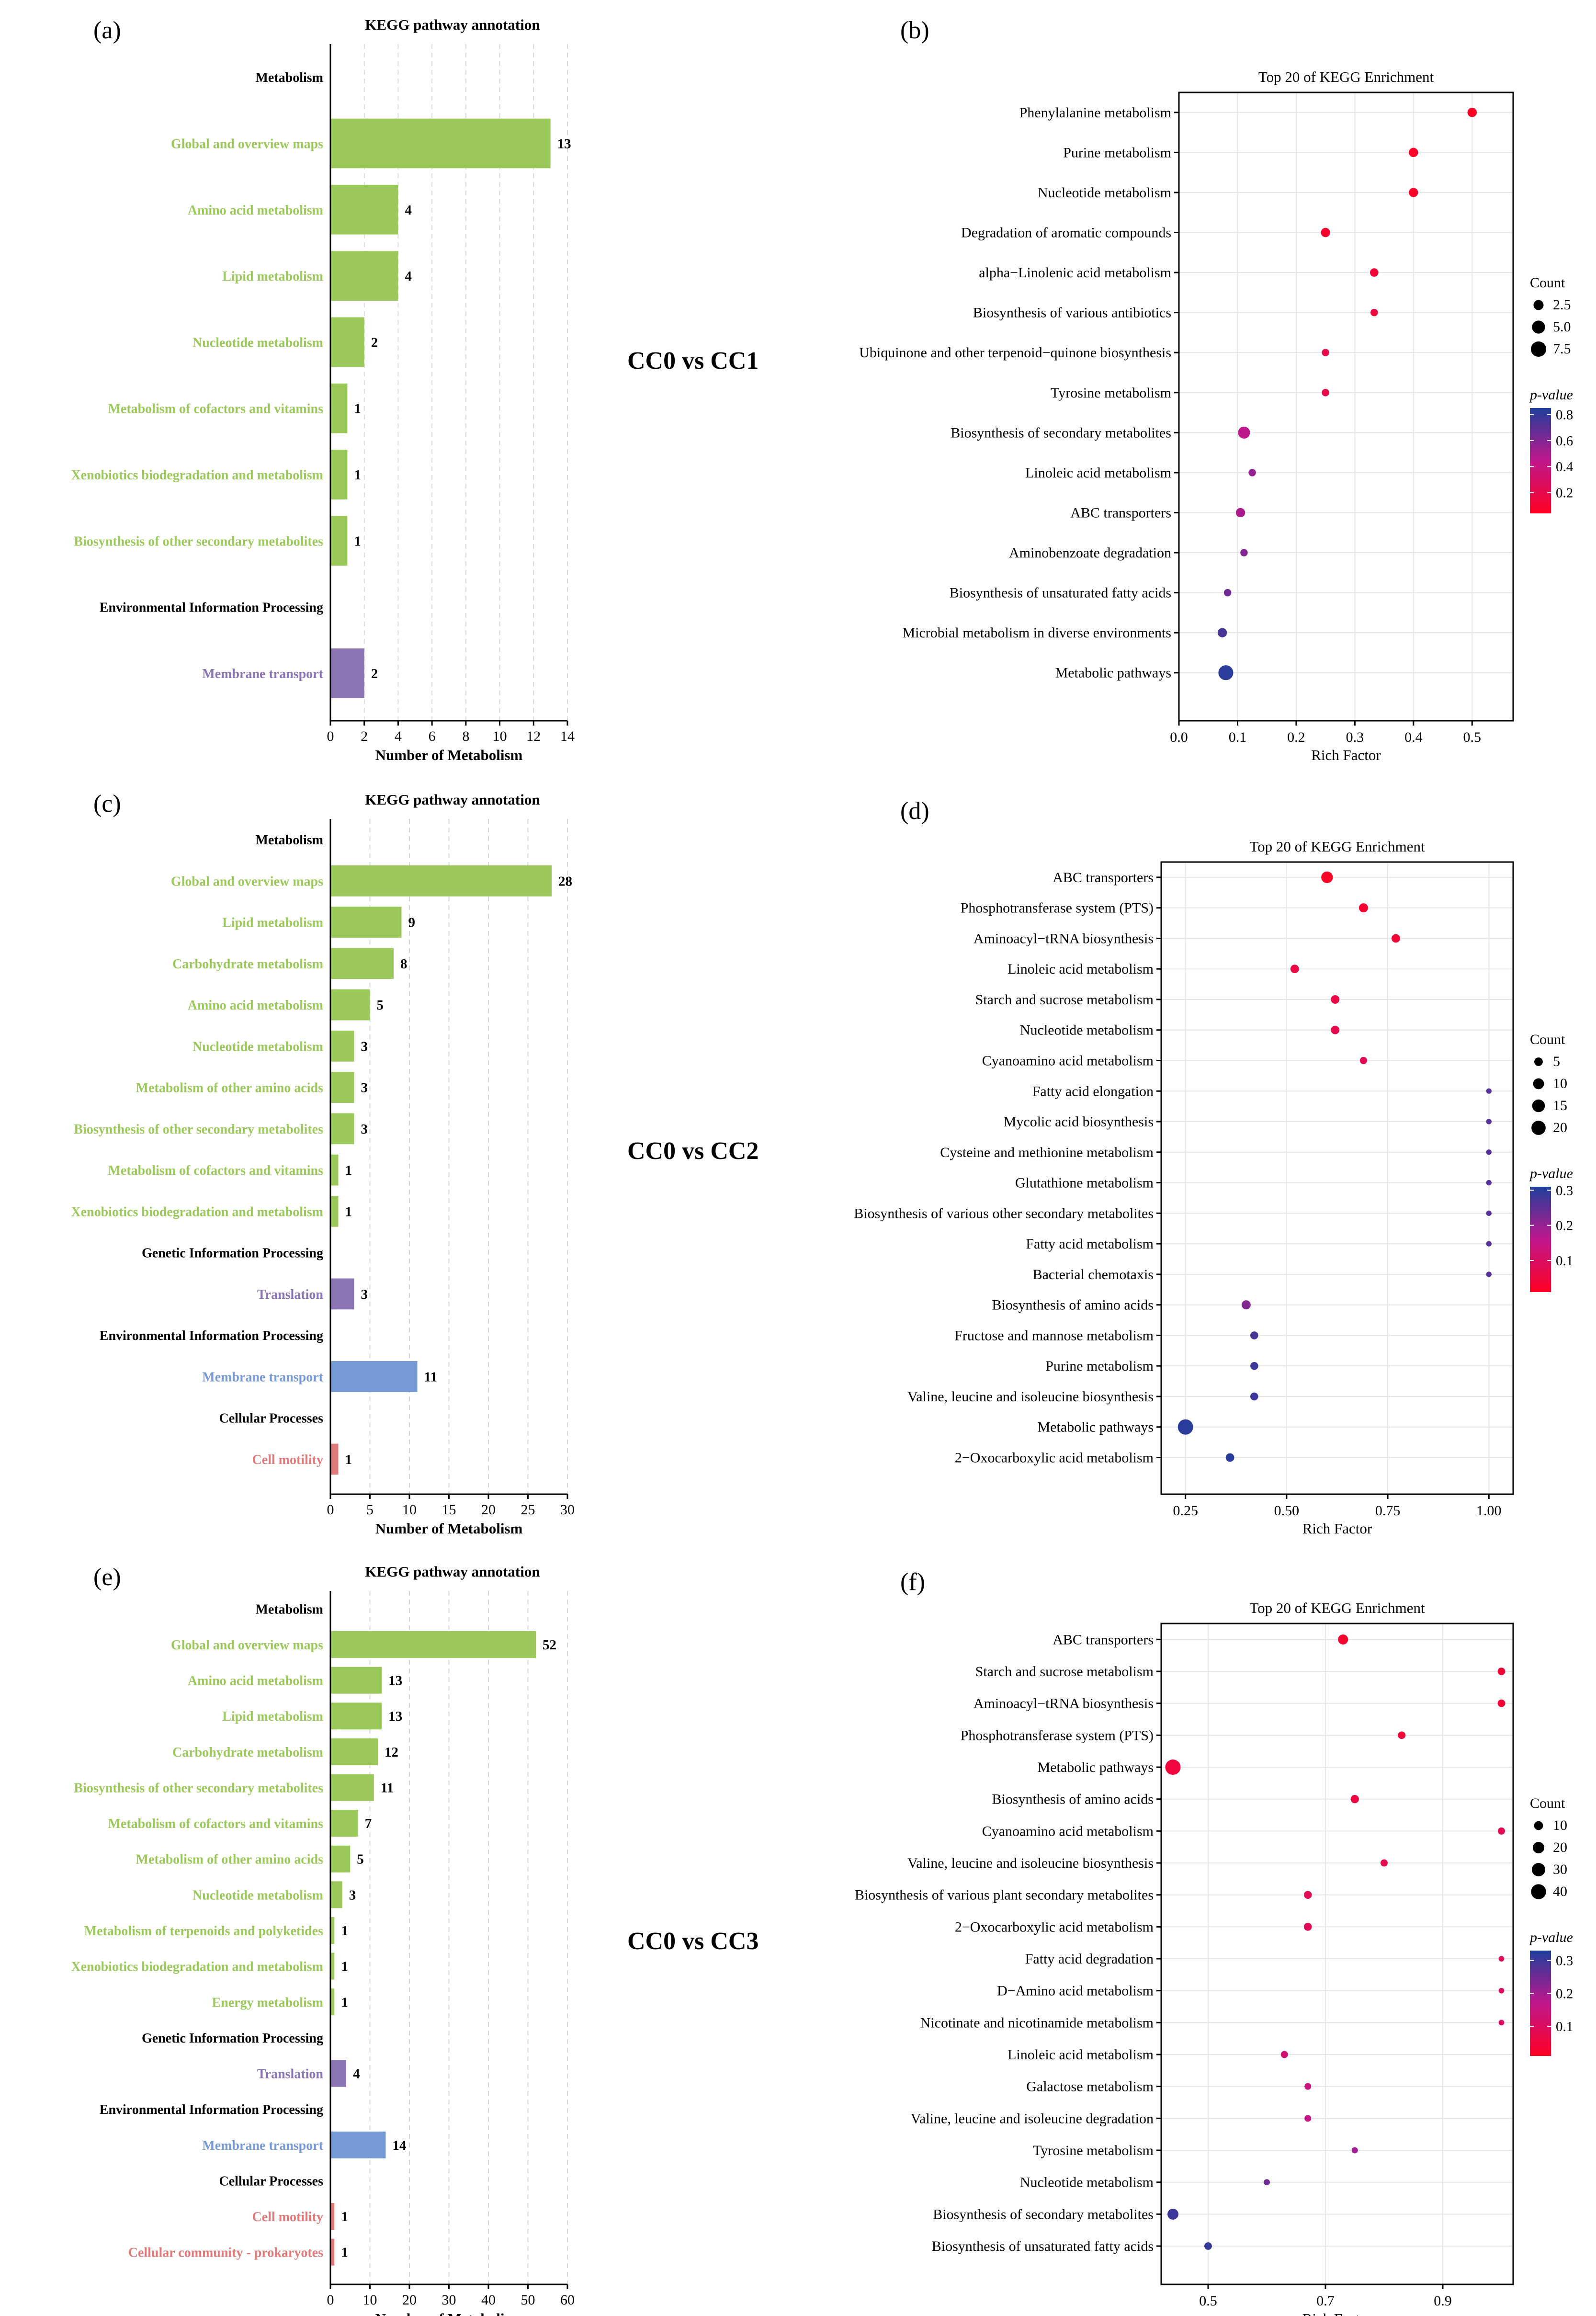 Image resolution: width=1596 pixels, height=2316 pixels. What do you see at coordinates (374, 342) in the screenshot?
I see `bar-value-label: 2` at bounding box center [374, 342].